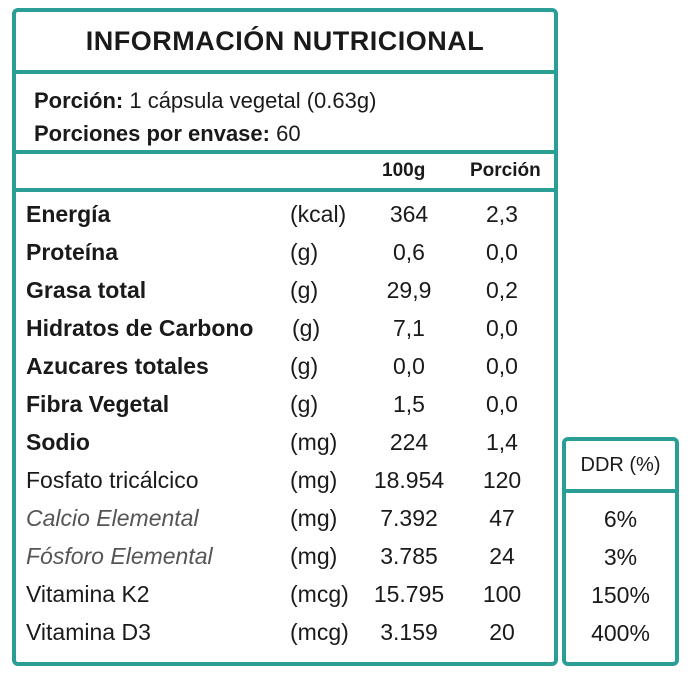  What do you see at coordinates (404, 170) in the screenshot?
I see `column-header-100g: 100g` at bounding box center [404, 170].